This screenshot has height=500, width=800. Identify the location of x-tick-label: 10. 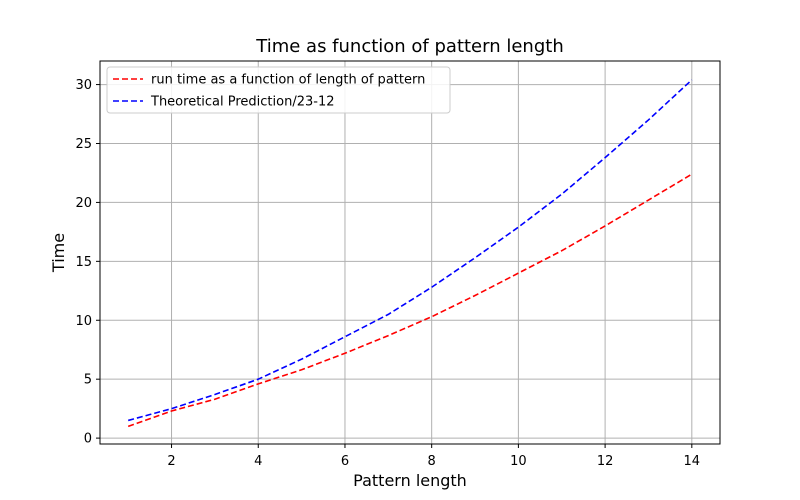
(518, 461).